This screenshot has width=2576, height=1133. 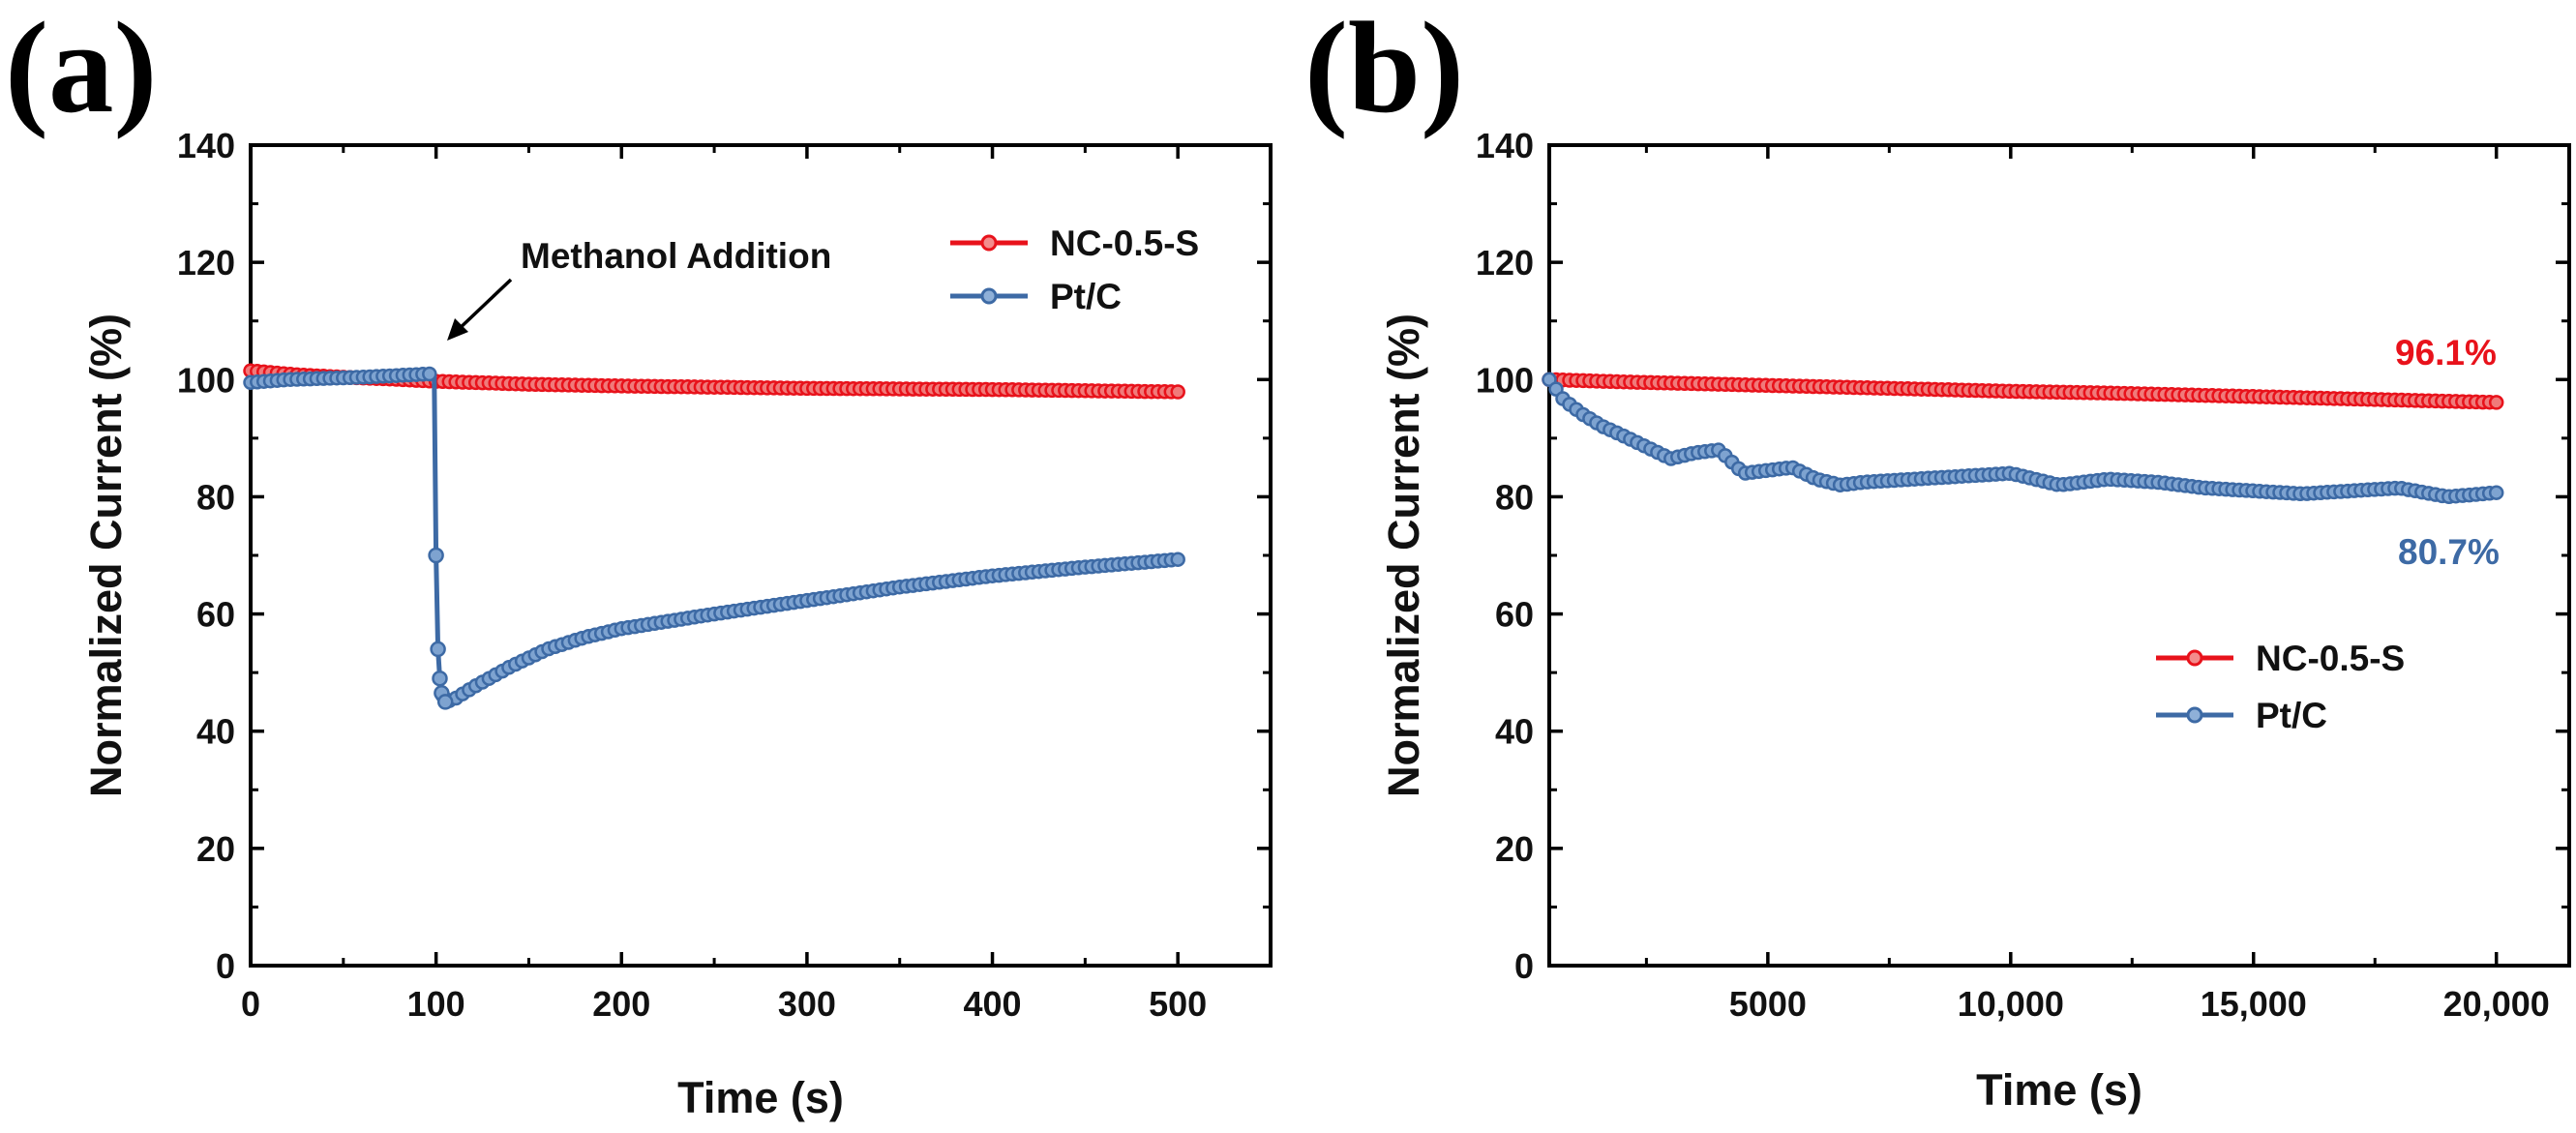 I want to click on legend-b-nc-label: NC-0.5-S, so click(x=2330, y=658).